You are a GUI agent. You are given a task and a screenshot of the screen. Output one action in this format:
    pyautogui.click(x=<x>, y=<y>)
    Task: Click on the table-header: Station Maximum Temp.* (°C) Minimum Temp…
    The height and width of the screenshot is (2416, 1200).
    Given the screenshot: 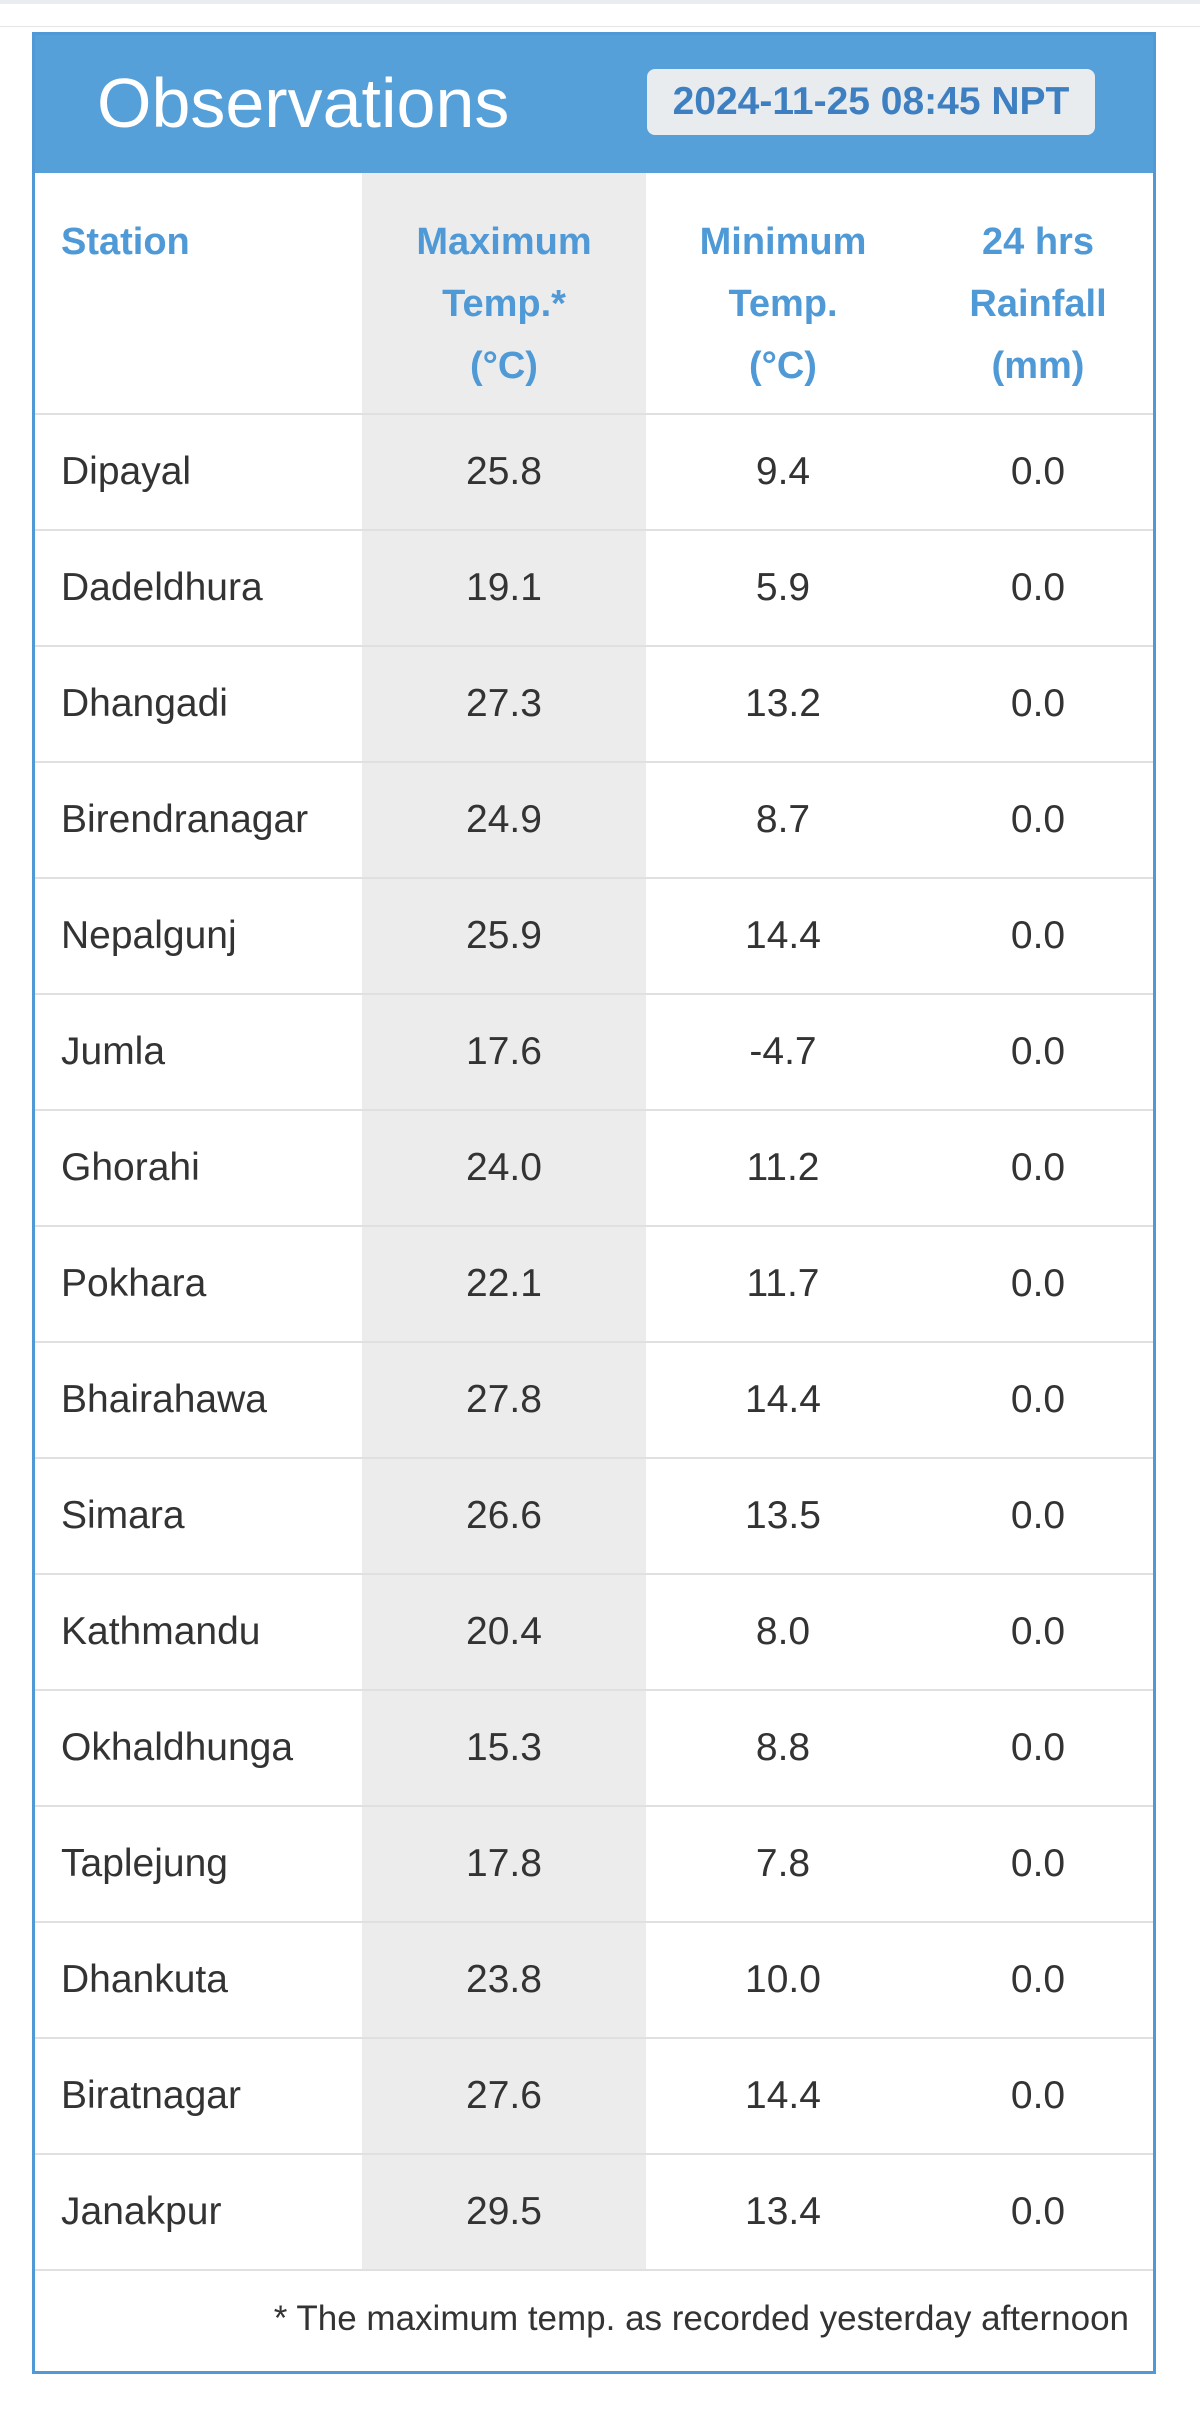 What is the action you would take?
    pyautogui.click(x=594, y=294)
    